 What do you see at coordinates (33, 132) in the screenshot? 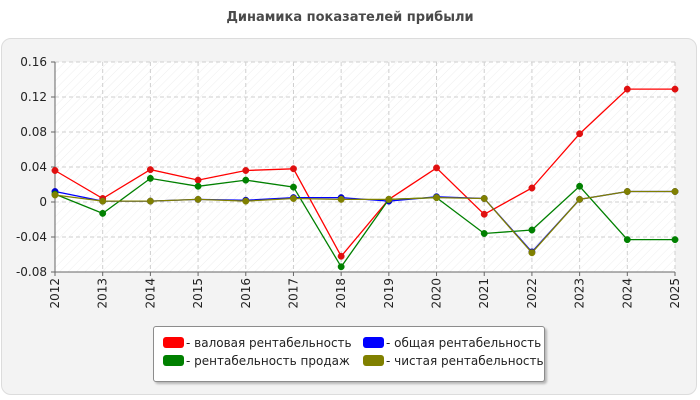
I see `y-tick-label: 0.08` at bounding box center [33, 132].